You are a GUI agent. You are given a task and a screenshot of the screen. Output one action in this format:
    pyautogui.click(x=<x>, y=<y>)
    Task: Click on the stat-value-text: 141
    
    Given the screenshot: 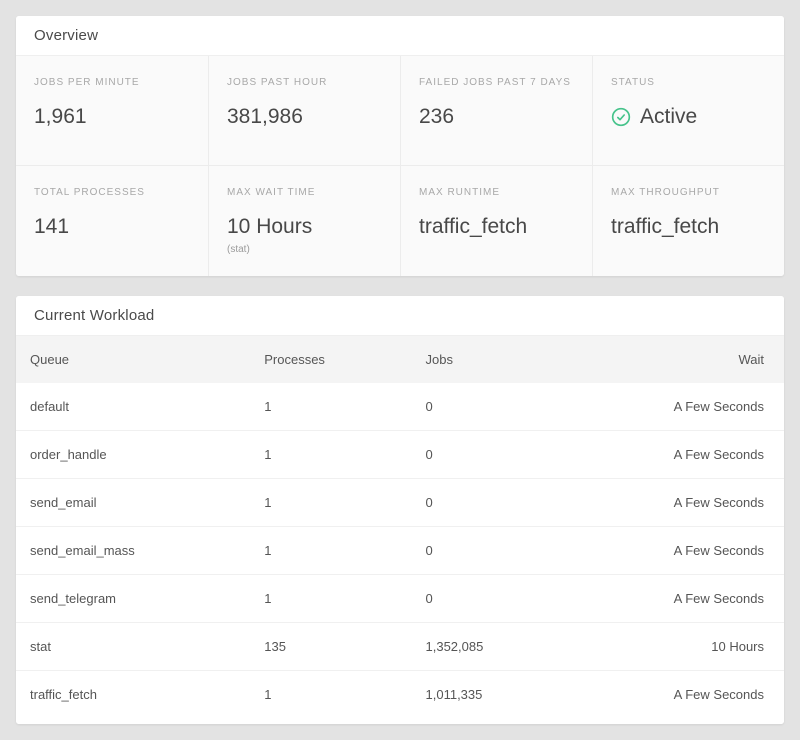 What is the action you would take?
    pyautogui.click(x=52, y=226)
    